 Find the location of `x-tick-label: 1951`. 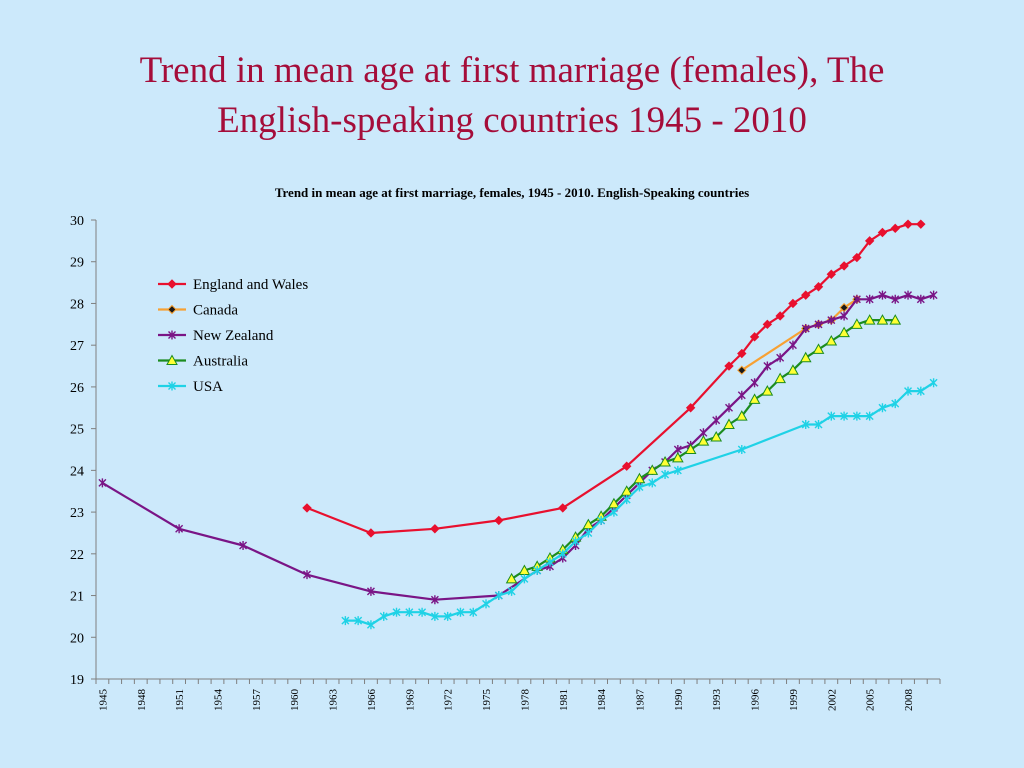

x-tick-label: 1951 is located at coordinates (180, 700).